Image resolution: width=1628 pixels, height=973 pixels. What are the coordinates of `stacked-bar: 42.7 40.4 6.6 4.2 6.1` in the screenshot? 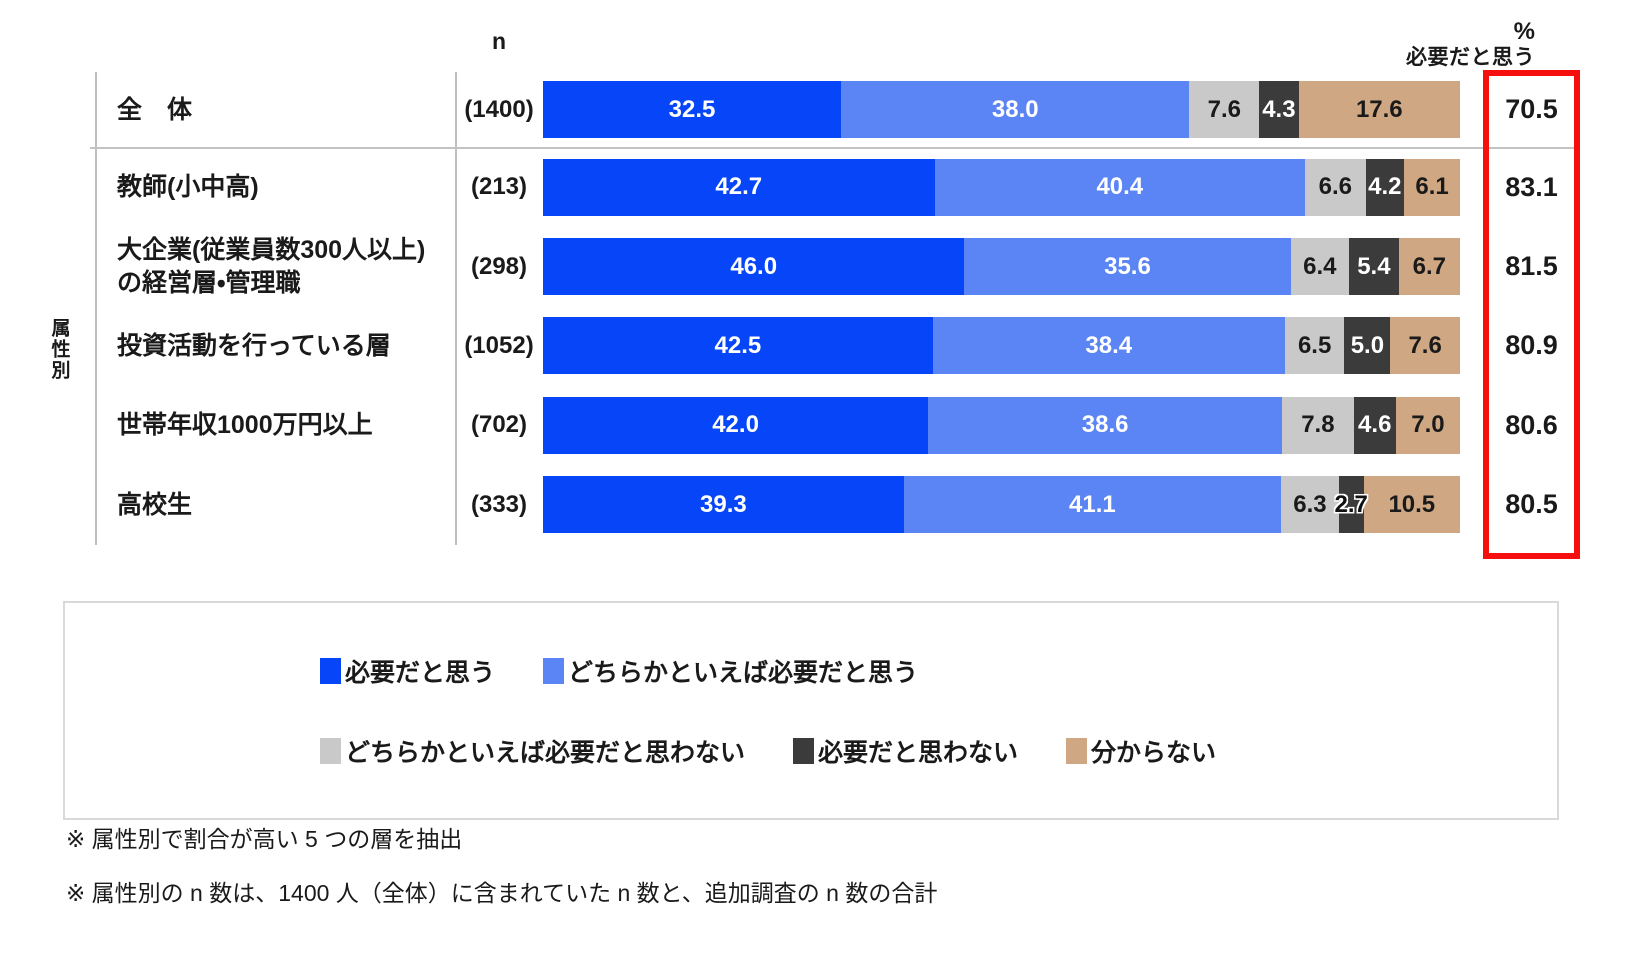 It's located at (1001, 187).